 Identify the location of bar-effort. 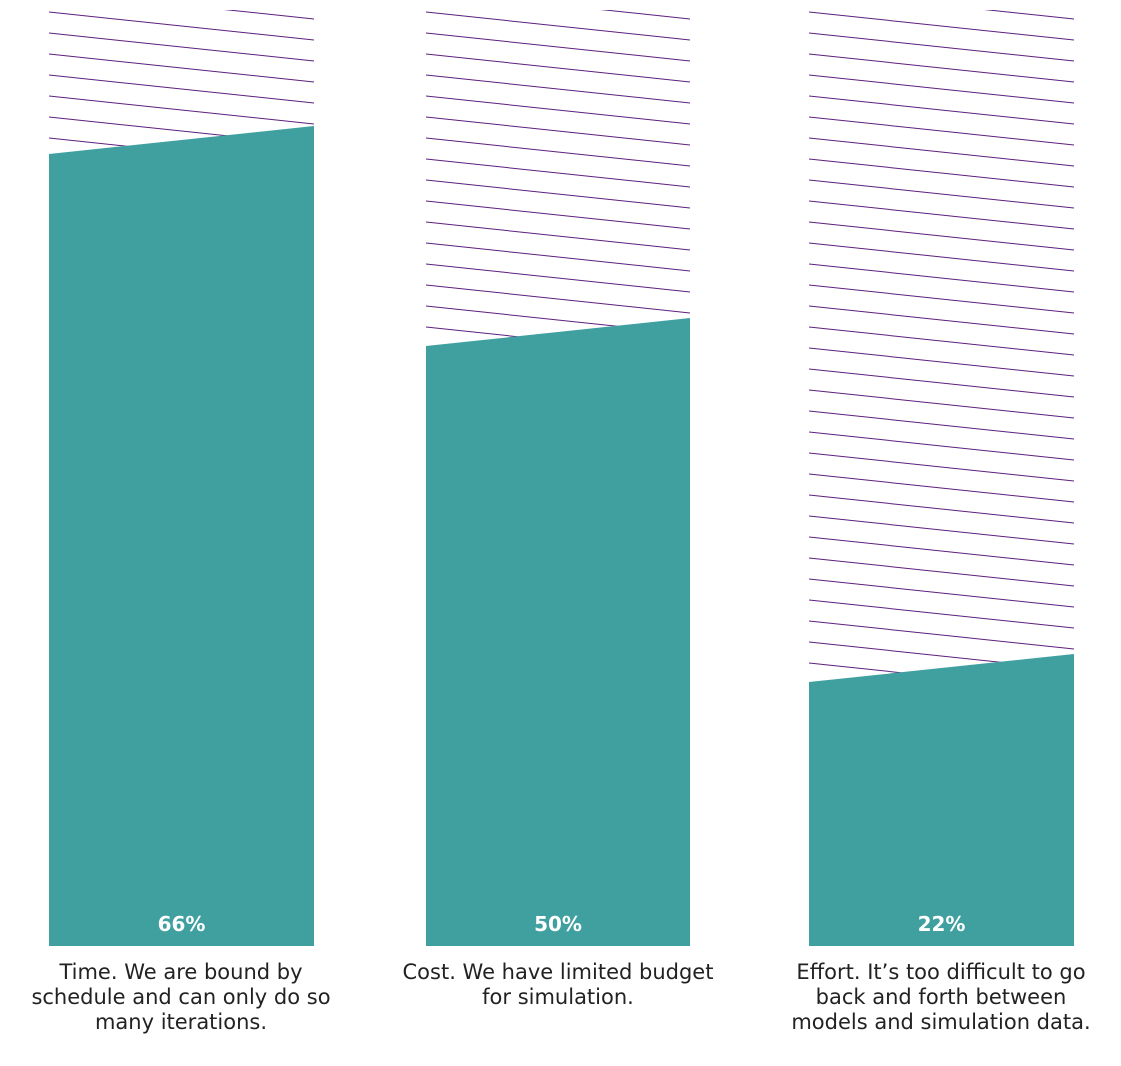
(941, 800).